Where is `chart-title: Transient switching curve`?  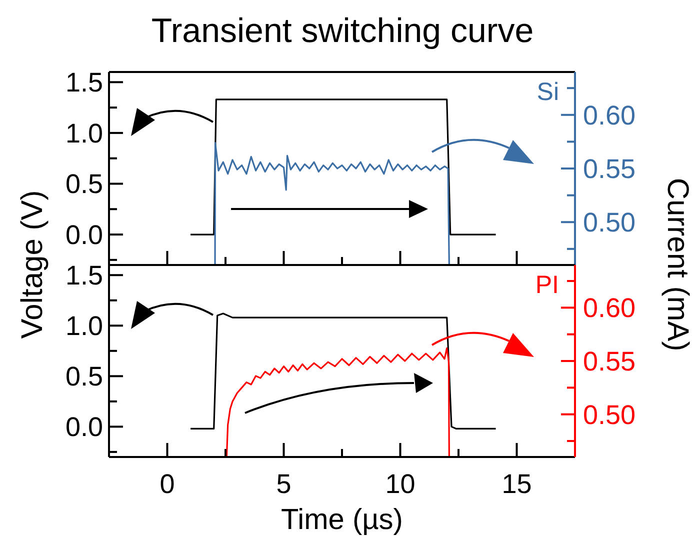 chart-title: Transient switching curve is located at coordinates (342, 31).